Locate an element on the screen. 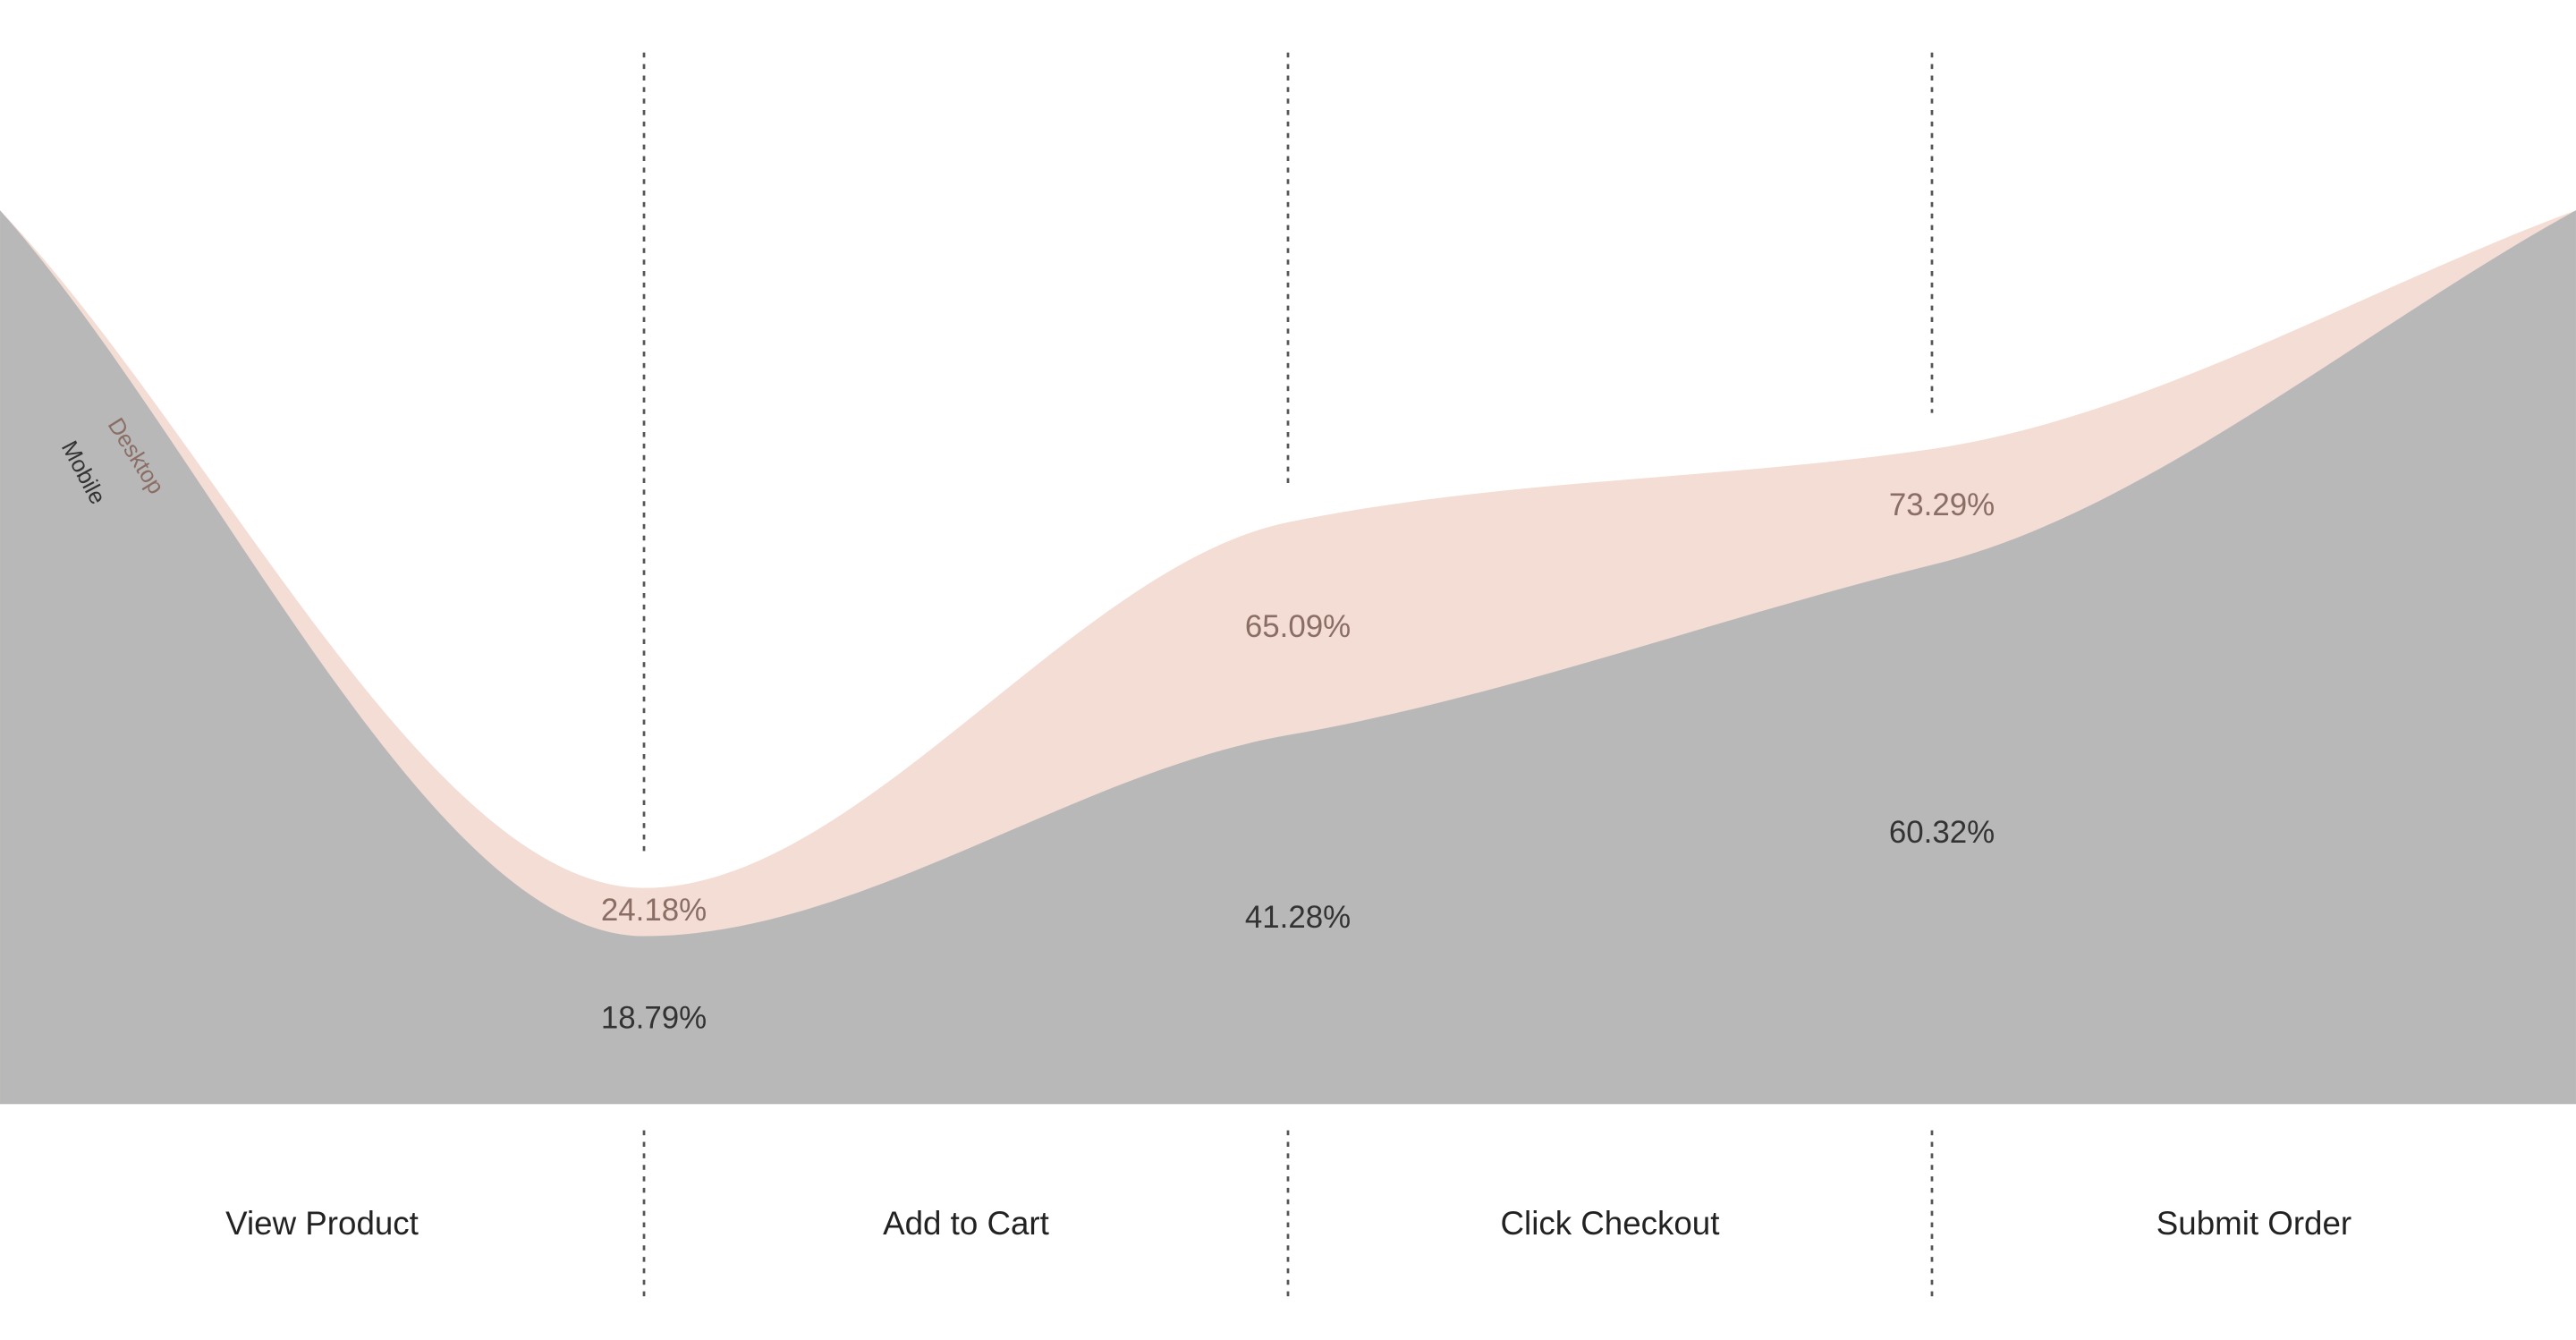 The image size is (2576, 1340). category-label: Click Checkout is located at coordinates (1610, 1223).